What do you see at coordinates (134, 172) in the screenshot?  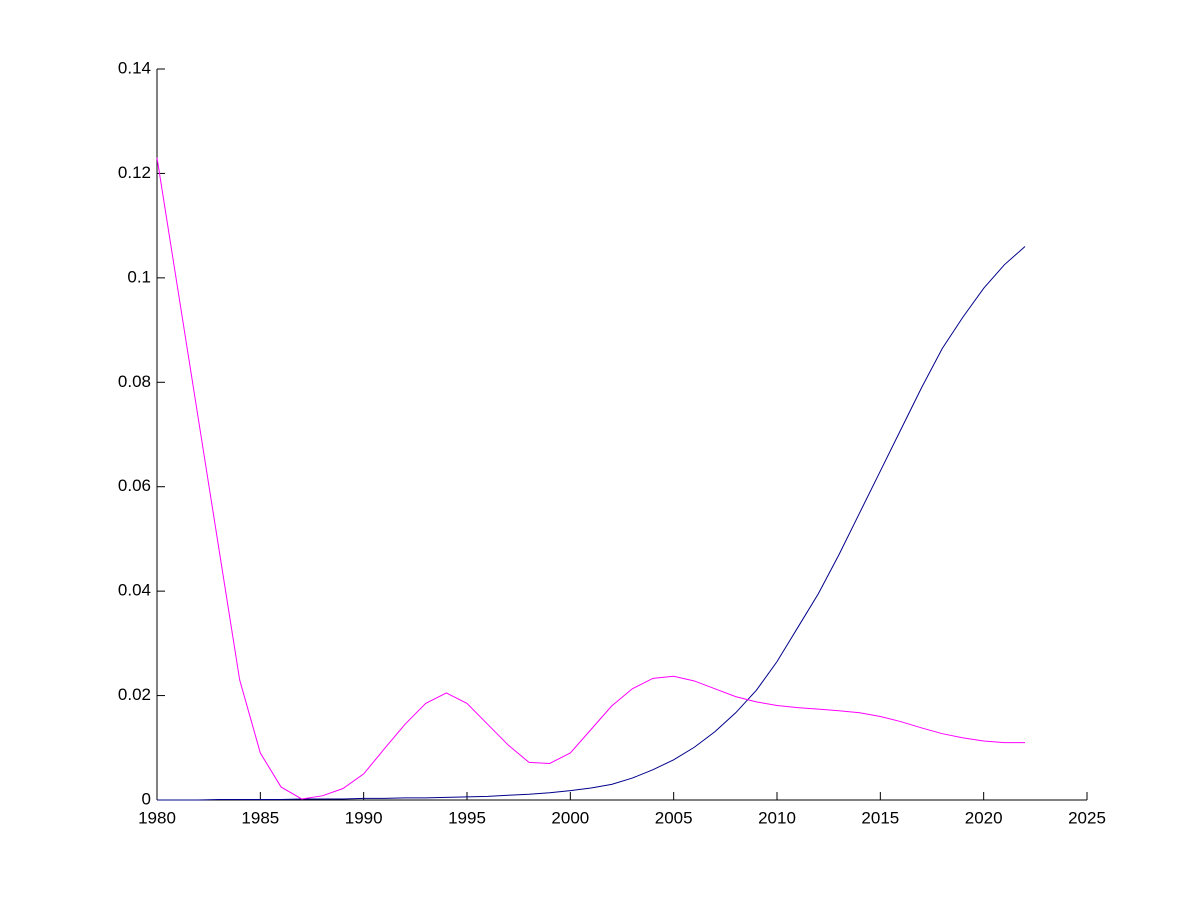 I see `y-tick-label: 0.12` at bounding box center [134, 172].